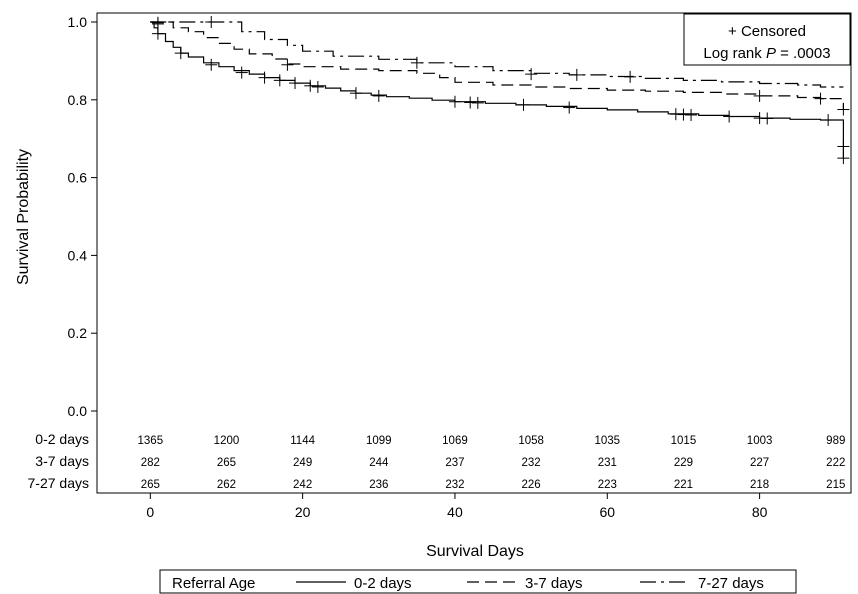  Describe the element at coordinates (62, 439) in the screenshot. I see `risk-row-label: 0-2 days` at that location.